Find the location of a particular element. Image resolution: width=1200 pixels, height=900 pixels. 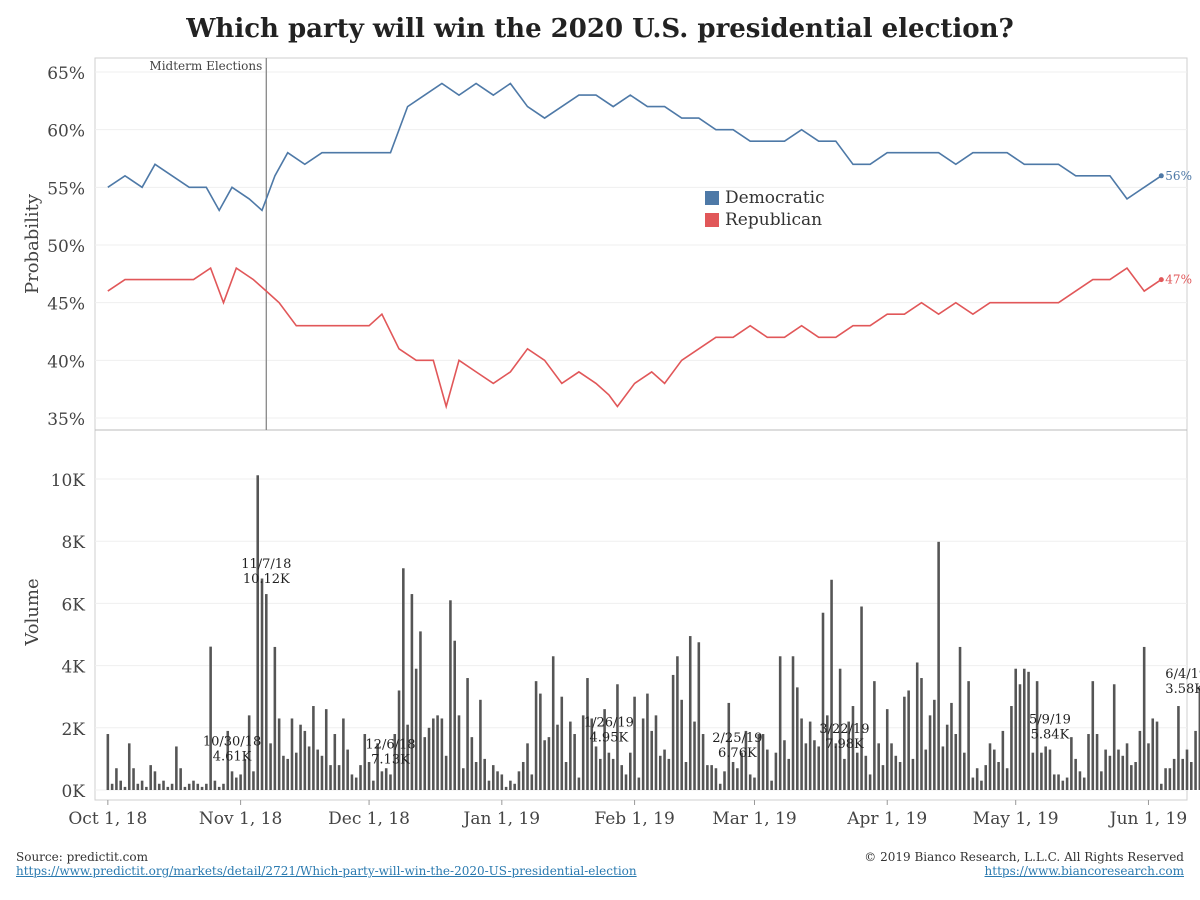

x-tick-label: Feb 1, 19 is located at coordinates (634, 819).